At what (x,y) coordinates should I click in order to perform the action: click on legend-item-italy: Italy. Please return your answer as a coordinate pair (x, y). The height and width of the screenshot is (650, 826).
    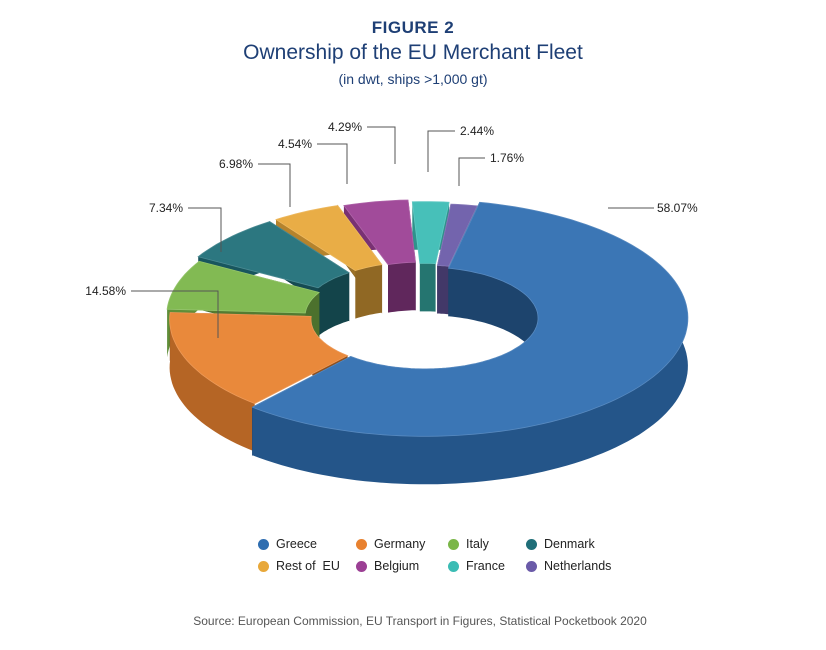
    Looking at the image, I should click on (487, 544).